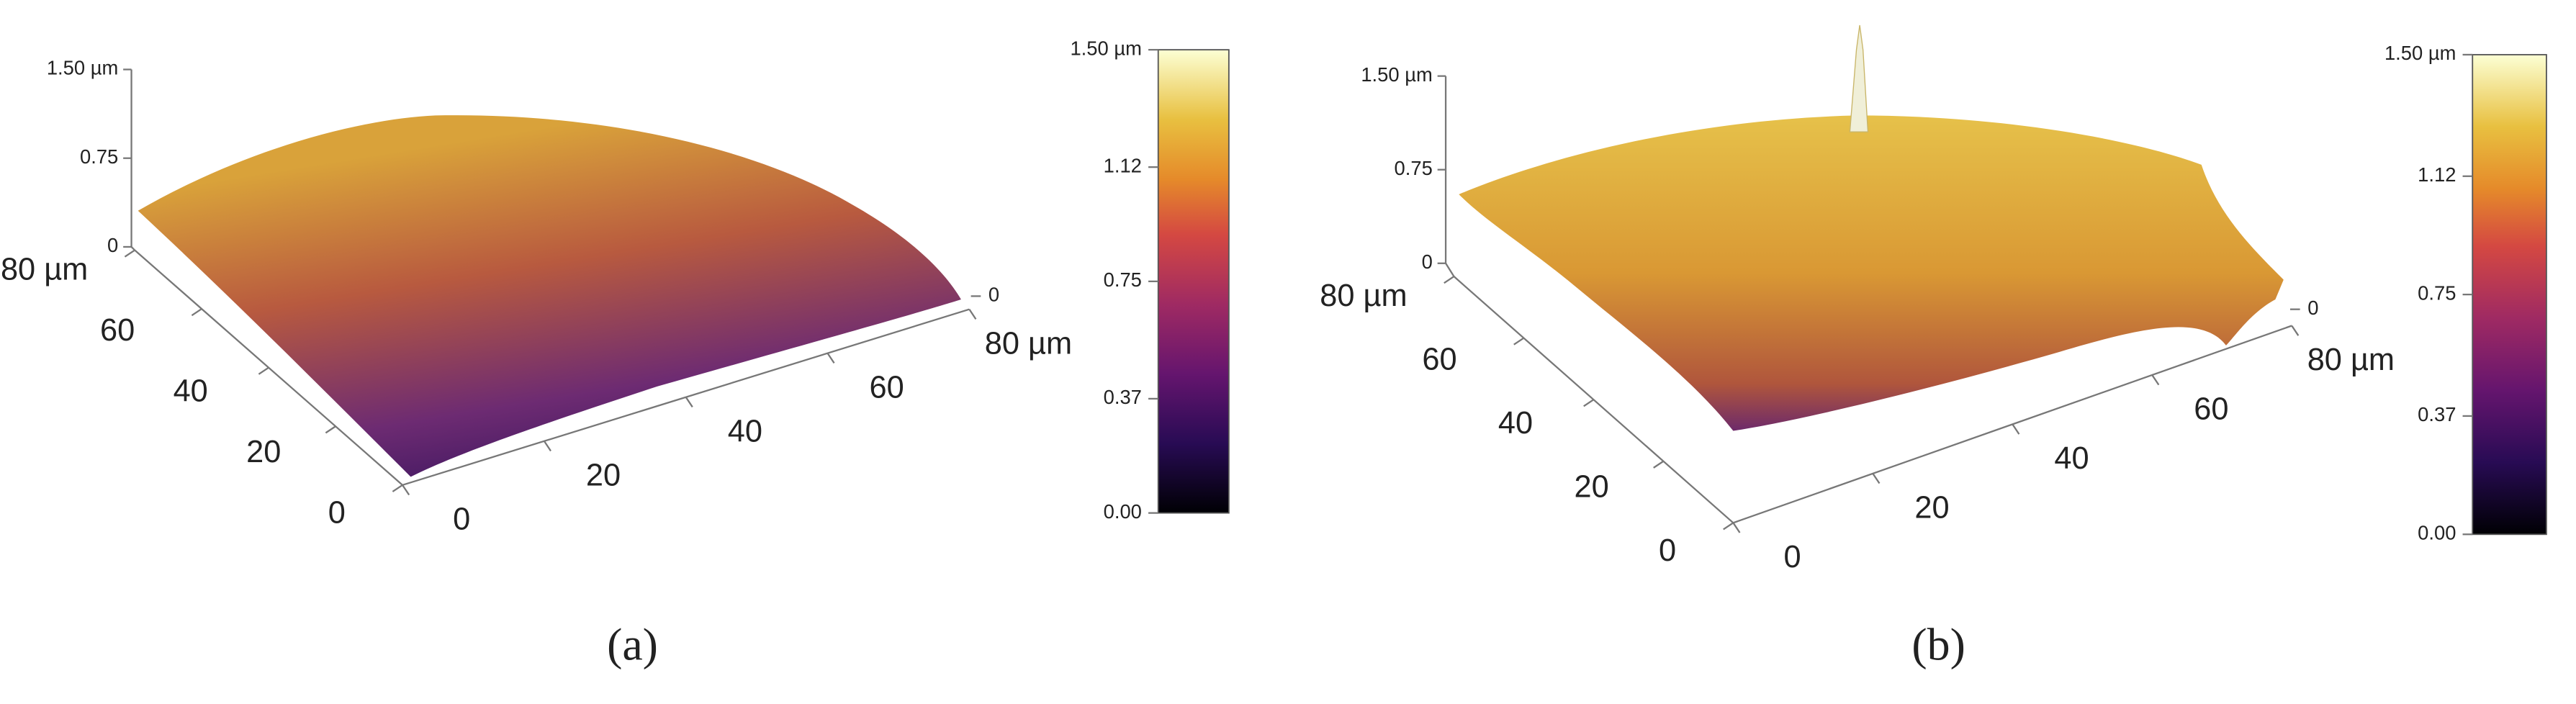  I want to click on panel-caption: (b), so click(1938, 644).